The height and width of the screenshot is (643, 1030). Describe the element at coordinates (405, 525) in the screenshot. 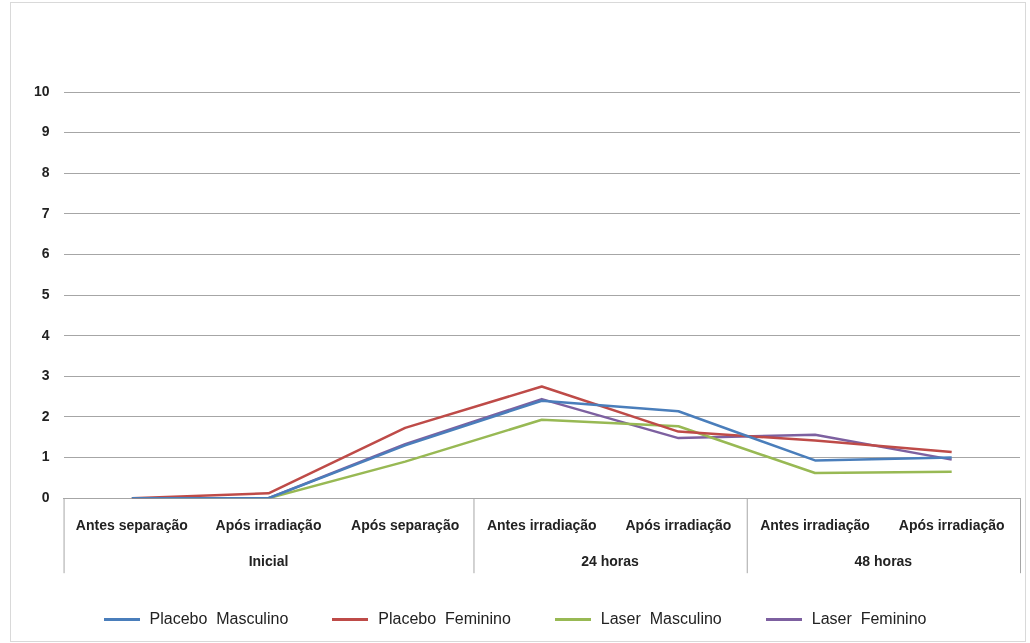

I see `x-tick-label: Após separação` at that location.